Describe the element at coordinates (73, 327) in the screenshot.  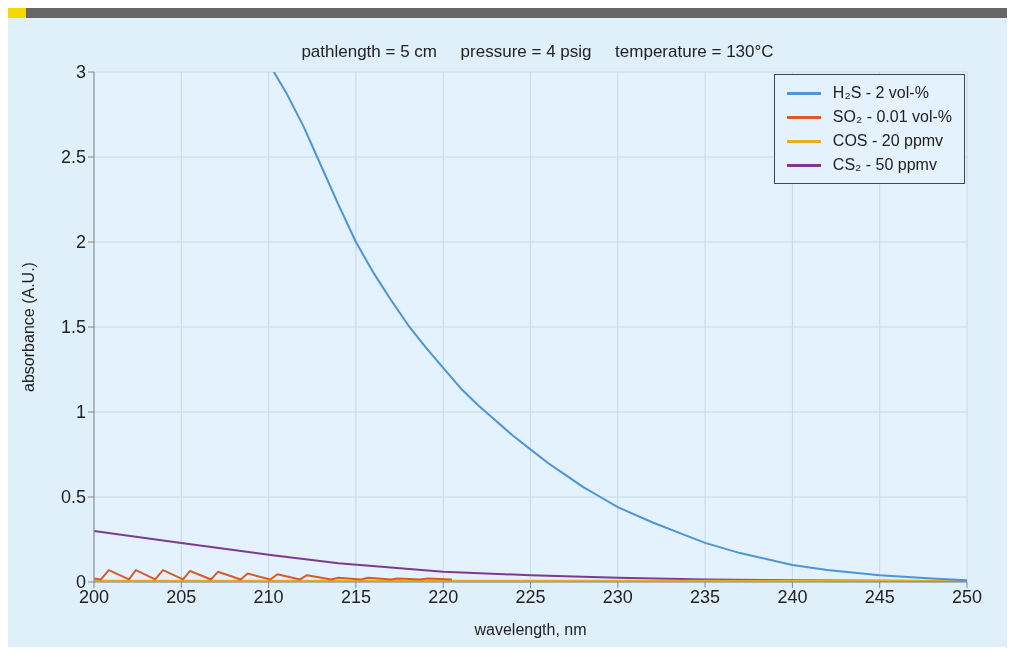
I see `y-tick-label: 1.5` at that location.